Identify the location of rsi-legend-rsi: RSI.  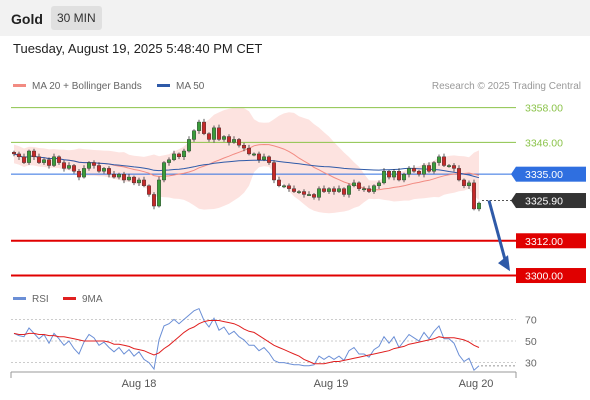
(31, 299).